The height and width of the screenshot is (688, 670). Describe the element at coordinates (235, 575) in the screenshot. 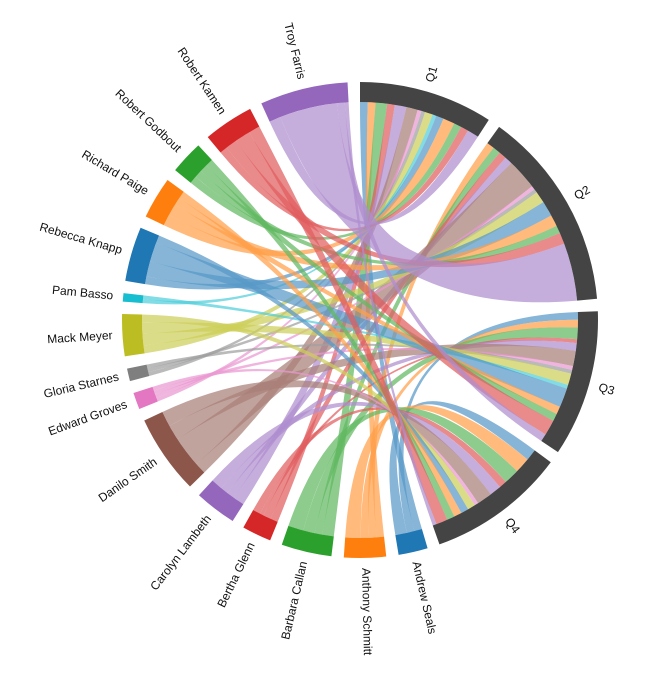

I see `label-bertha-glenn: Bertha Glenn` at that location.